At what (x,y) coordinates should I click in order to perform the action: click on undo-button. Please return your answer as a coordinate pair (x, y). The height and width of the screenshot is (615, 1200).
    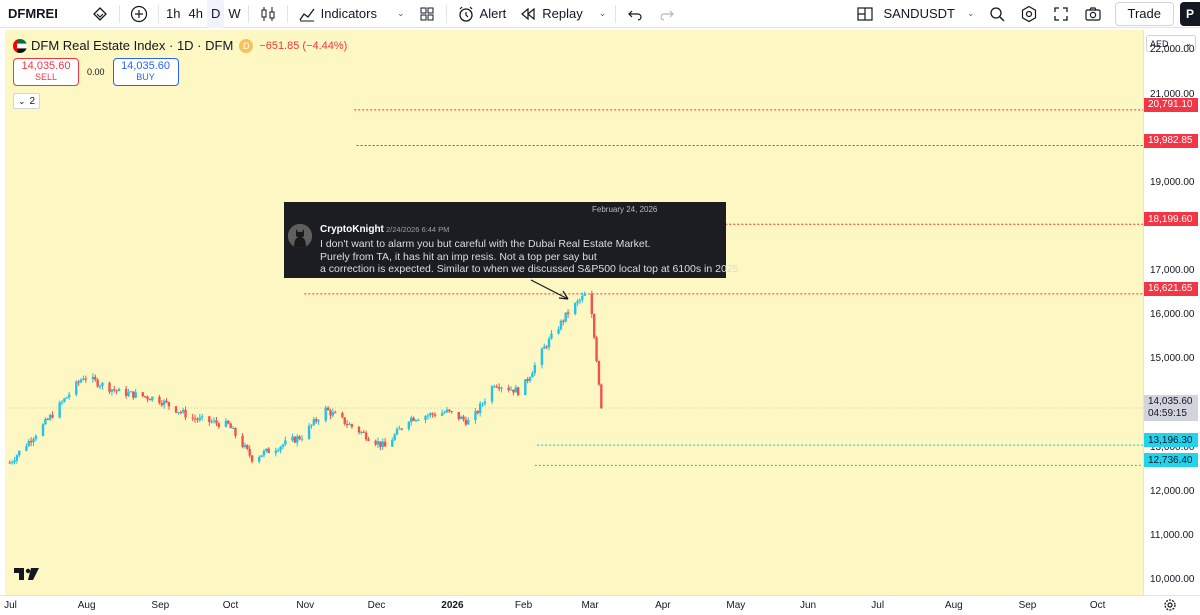
    Looking at the image, I should click on (635, 14).